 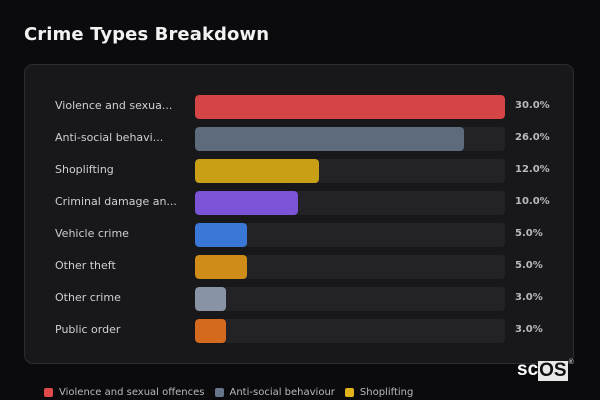 I want to click on value-label: 30.0%, so click(x=532, y=105).